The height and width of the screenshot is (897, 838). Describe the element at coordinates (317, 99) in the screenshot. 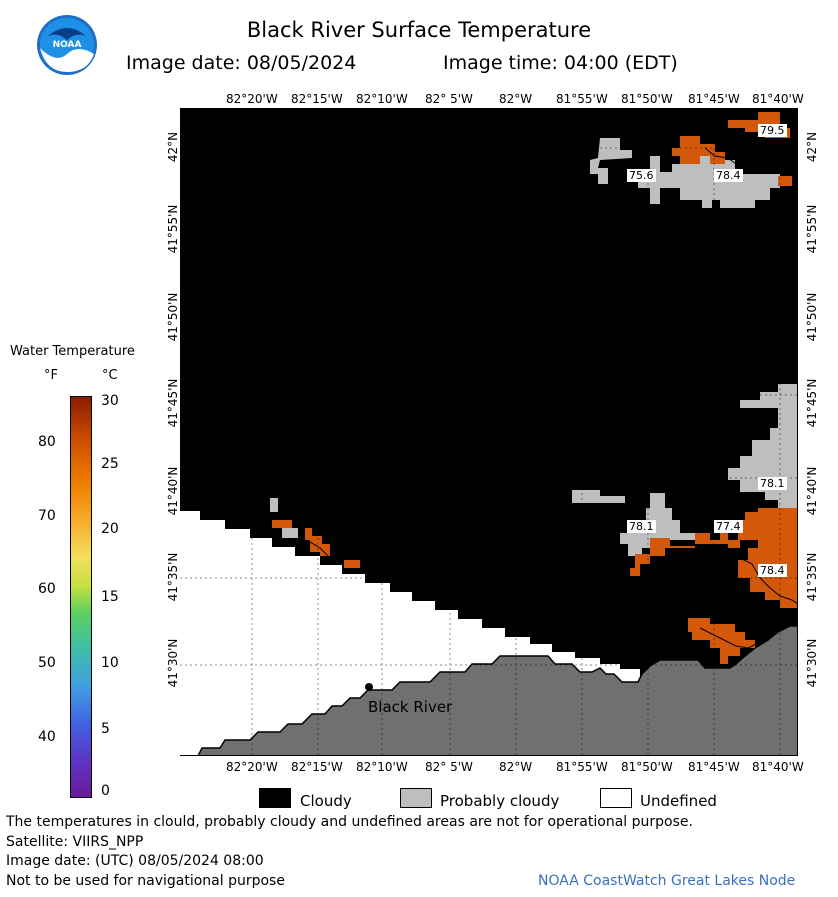

I see `lon-label-top: 82°15'W` at that location.